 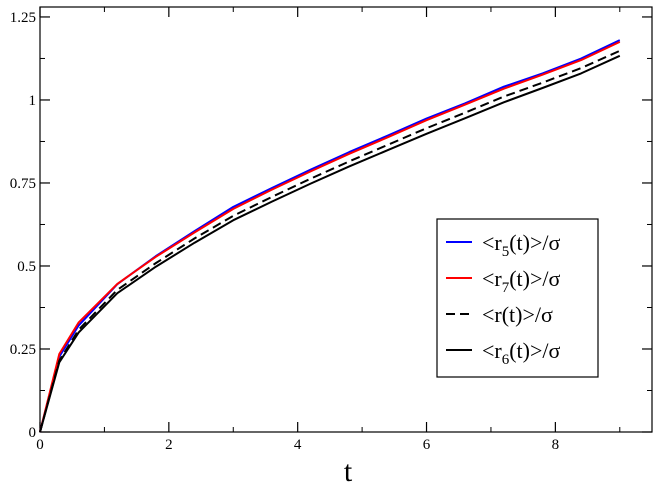 I want to click on legend-label-1: <r5(t)>/σ, so click(x=521, y=245).